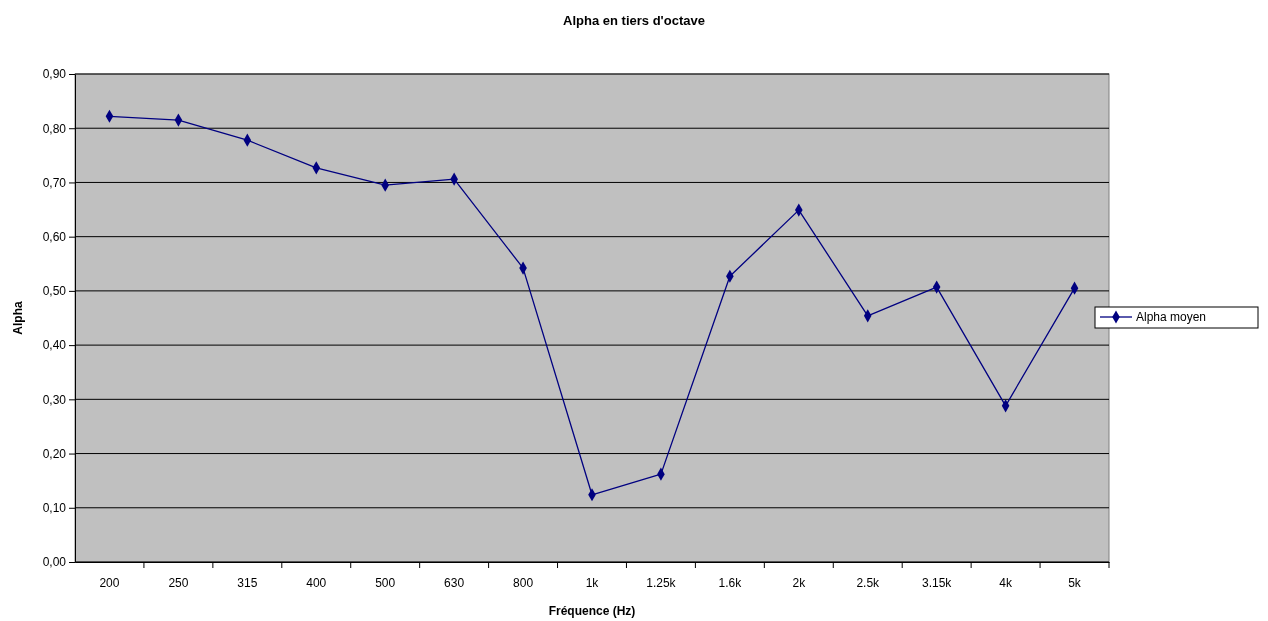 The width and height of the screenshot is (1268, 621). Describe the element at coordinates (109, 582) in the screenshot. I see `x-tick-label: 200` at that location.